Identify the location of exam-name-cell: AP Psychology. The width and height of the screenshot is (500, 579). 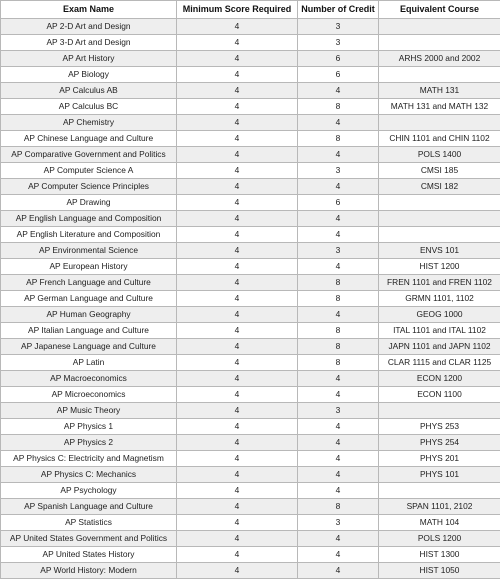
(89, 491).